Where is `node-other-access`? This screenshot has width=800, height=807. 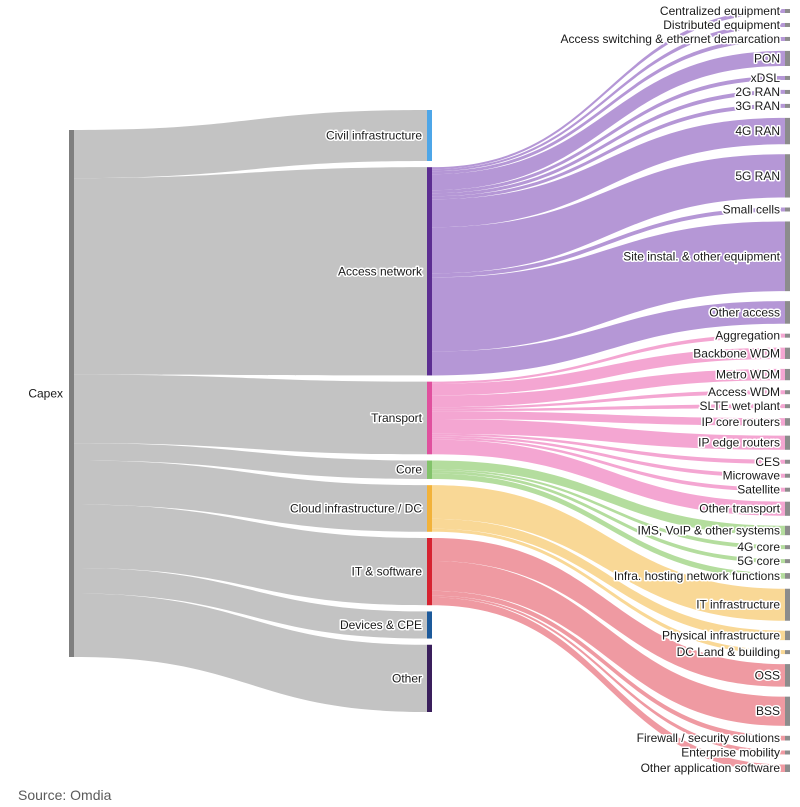
node-other-access is located at coordinates (787, 312).